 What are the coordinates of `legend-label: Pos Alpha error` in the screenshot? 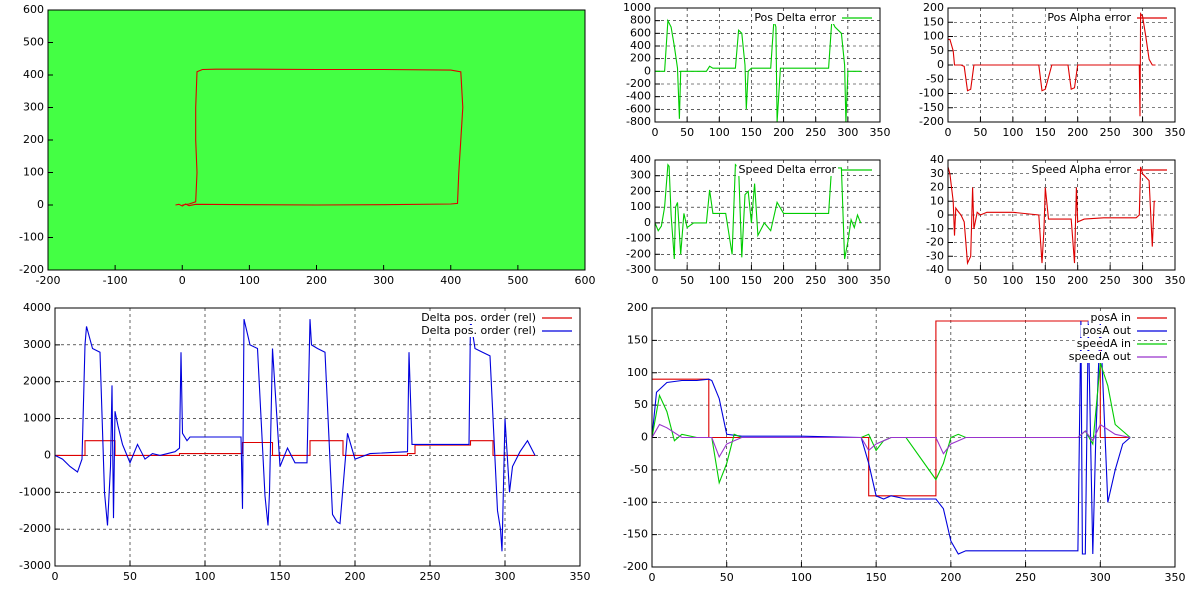 It's located at (1089, 17).